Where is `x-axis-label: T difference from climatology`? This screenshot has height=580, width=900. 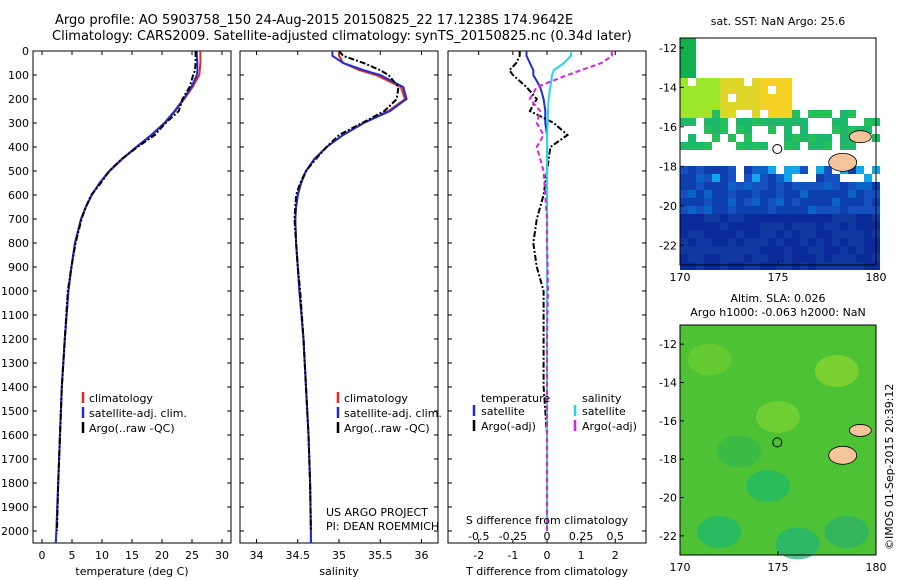
x-axis-label: T difference from climatology is located at coordinates (546, 571).